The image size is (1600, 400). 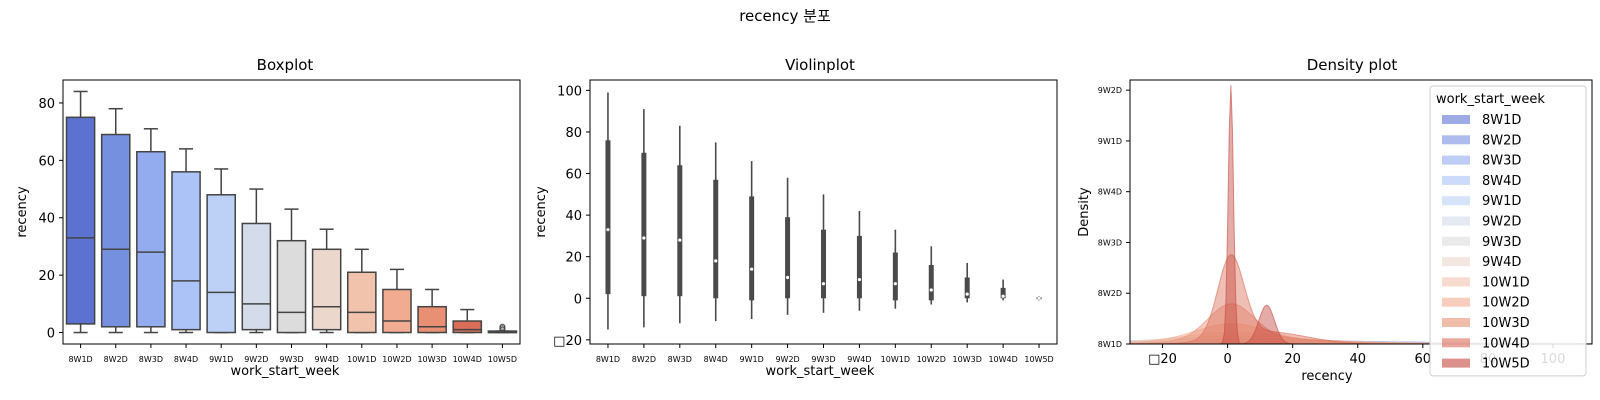 What do you see at coordinates (644, 359) in the screenshot?
I see `violinplot-xtick-label: 8W2D` at bounding box center [644, 359].